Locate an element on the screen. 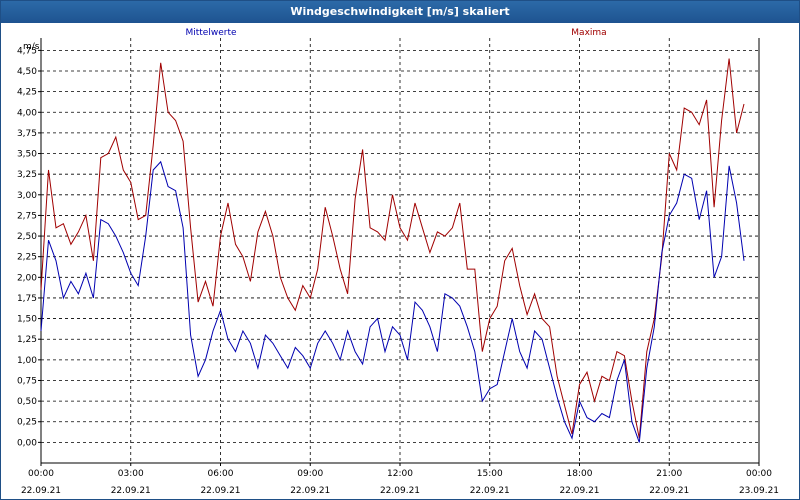 The width and height of the screenshot is (800, 500). y-tick-label: 0,75 is located at coordinates (27, 381).